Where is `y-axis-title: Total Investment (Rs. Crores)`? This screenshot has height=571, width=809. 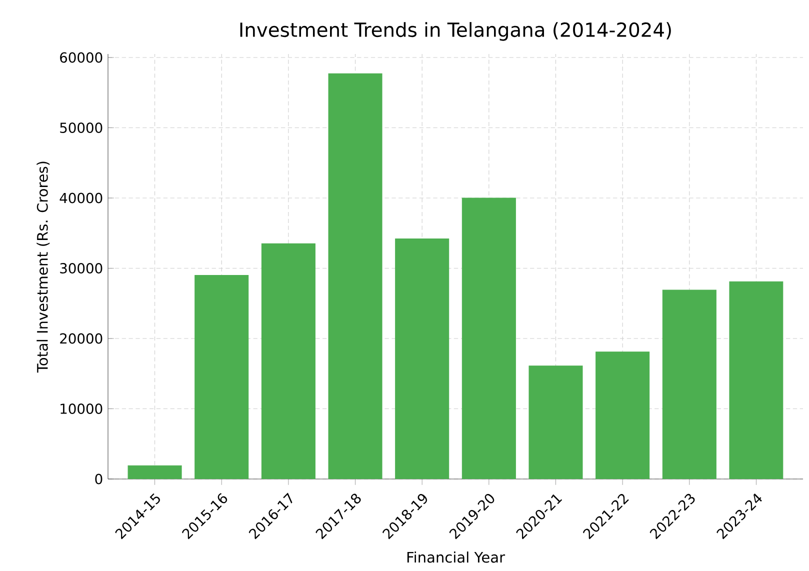
y-axis-title: Total Investment (Rs. Crores) is located at coordinates (43, 267).